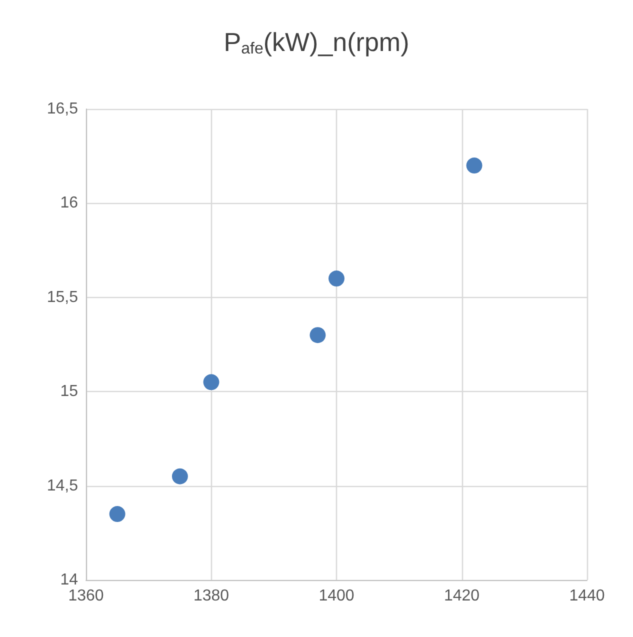  Describe the element at coordinates (211, 596) in the screenshot. I see `x-tick-label: 1380` at that location.